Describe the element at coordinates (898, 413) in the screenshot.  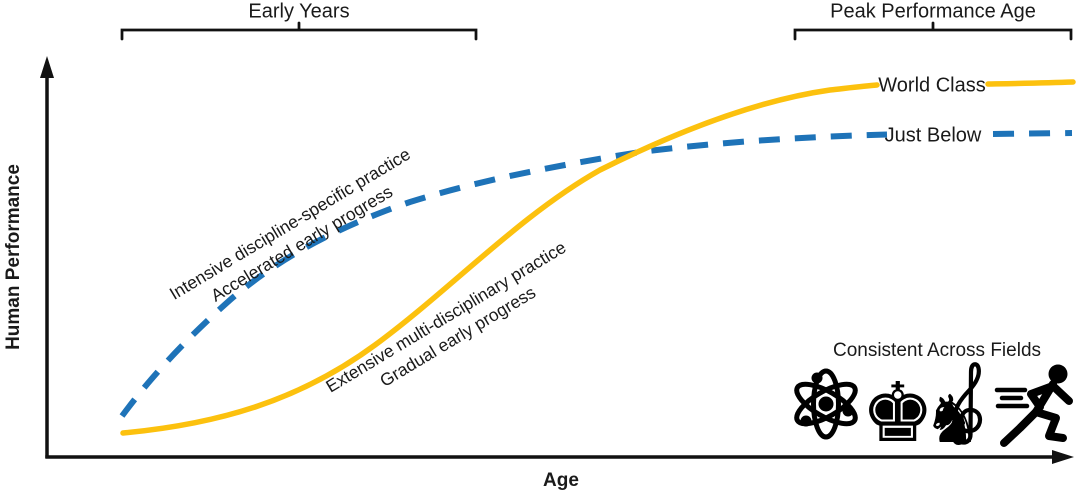
I see `chess-king-icon: ♚` at that location.